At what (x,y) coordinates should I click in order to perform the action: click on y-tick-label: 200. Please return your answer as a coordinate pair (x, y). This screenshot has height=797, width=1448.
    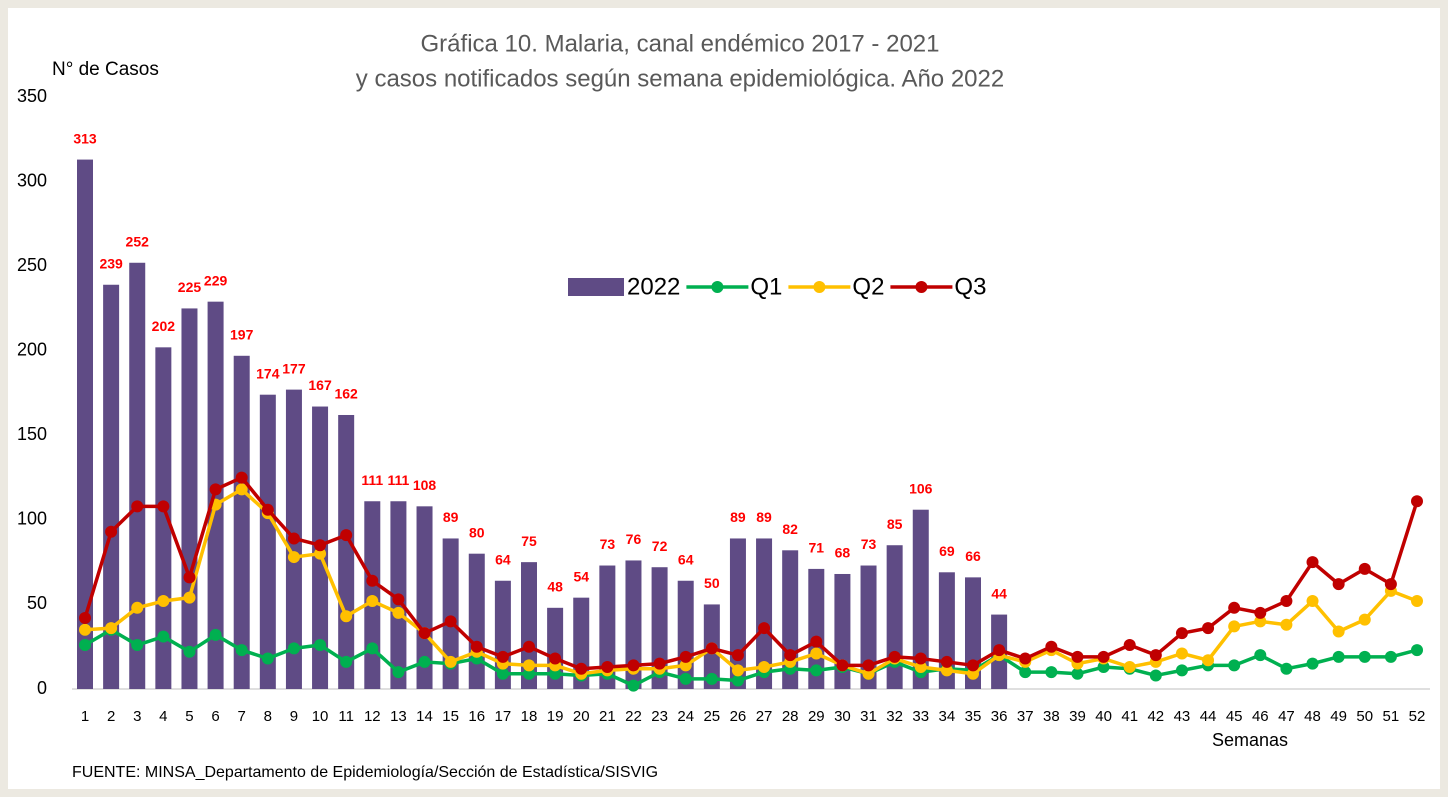
    Looking at the image, I should click on (32, 349).